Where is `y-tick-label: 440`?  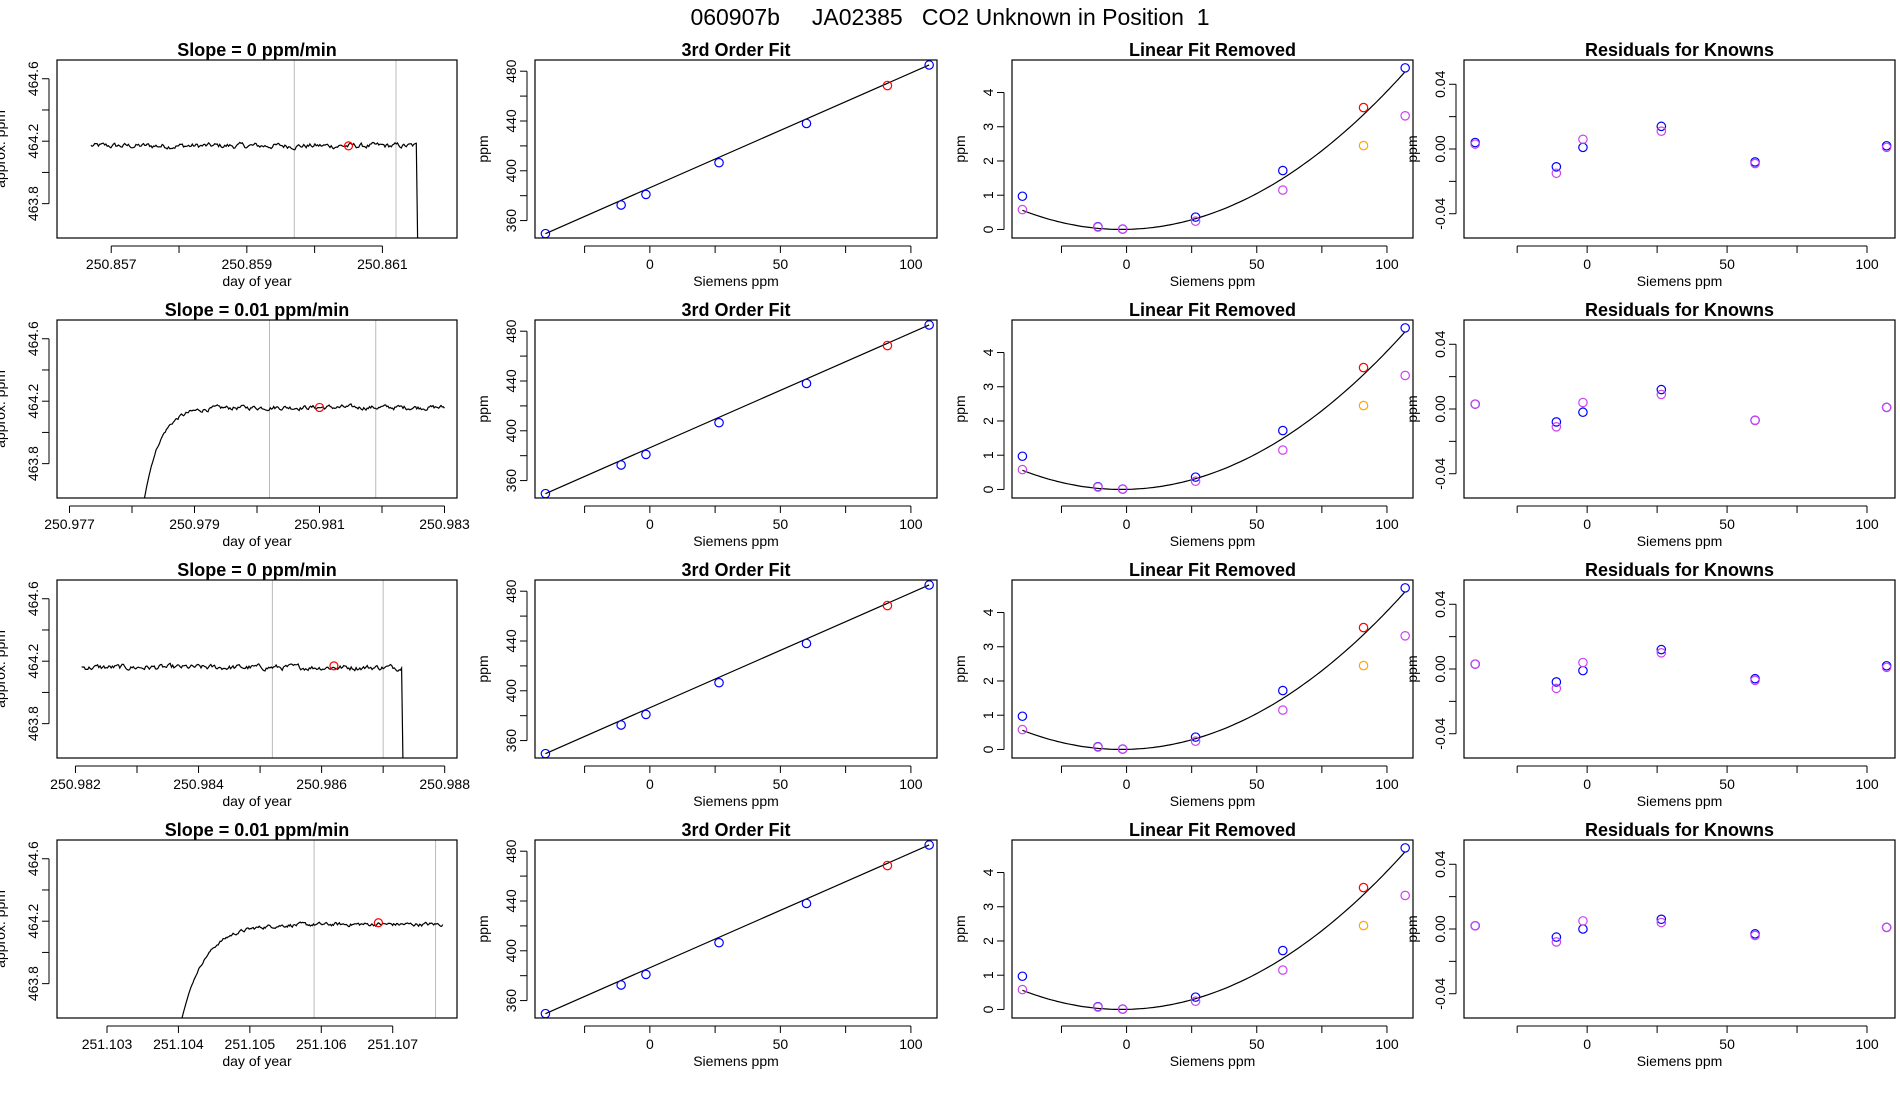 y-tick-label: 440 is located at coordinates (511, 641).